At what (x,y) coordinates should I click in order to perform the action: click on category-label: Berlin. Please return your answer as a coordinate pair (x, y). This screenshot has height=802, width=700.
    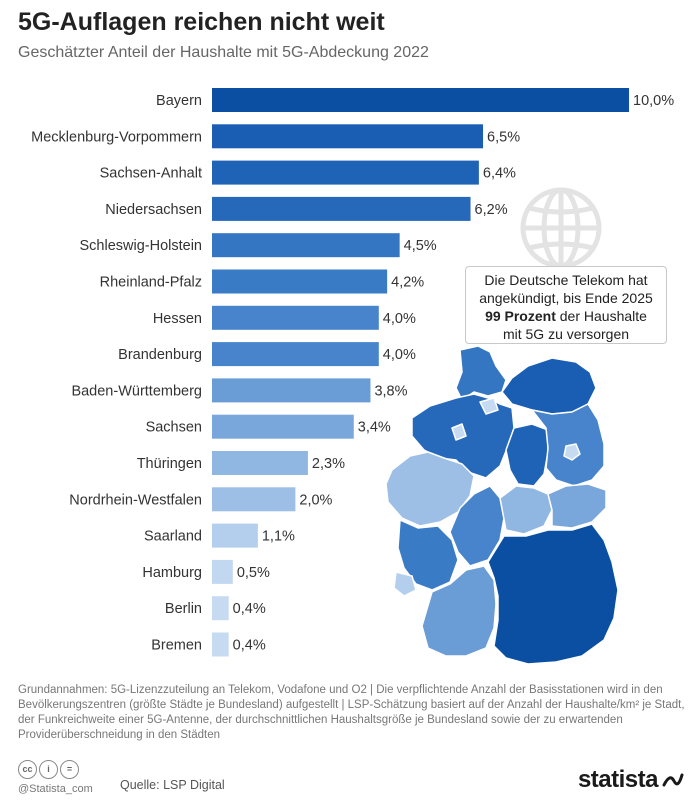
    Looking at the image, I should click on (183, 609).